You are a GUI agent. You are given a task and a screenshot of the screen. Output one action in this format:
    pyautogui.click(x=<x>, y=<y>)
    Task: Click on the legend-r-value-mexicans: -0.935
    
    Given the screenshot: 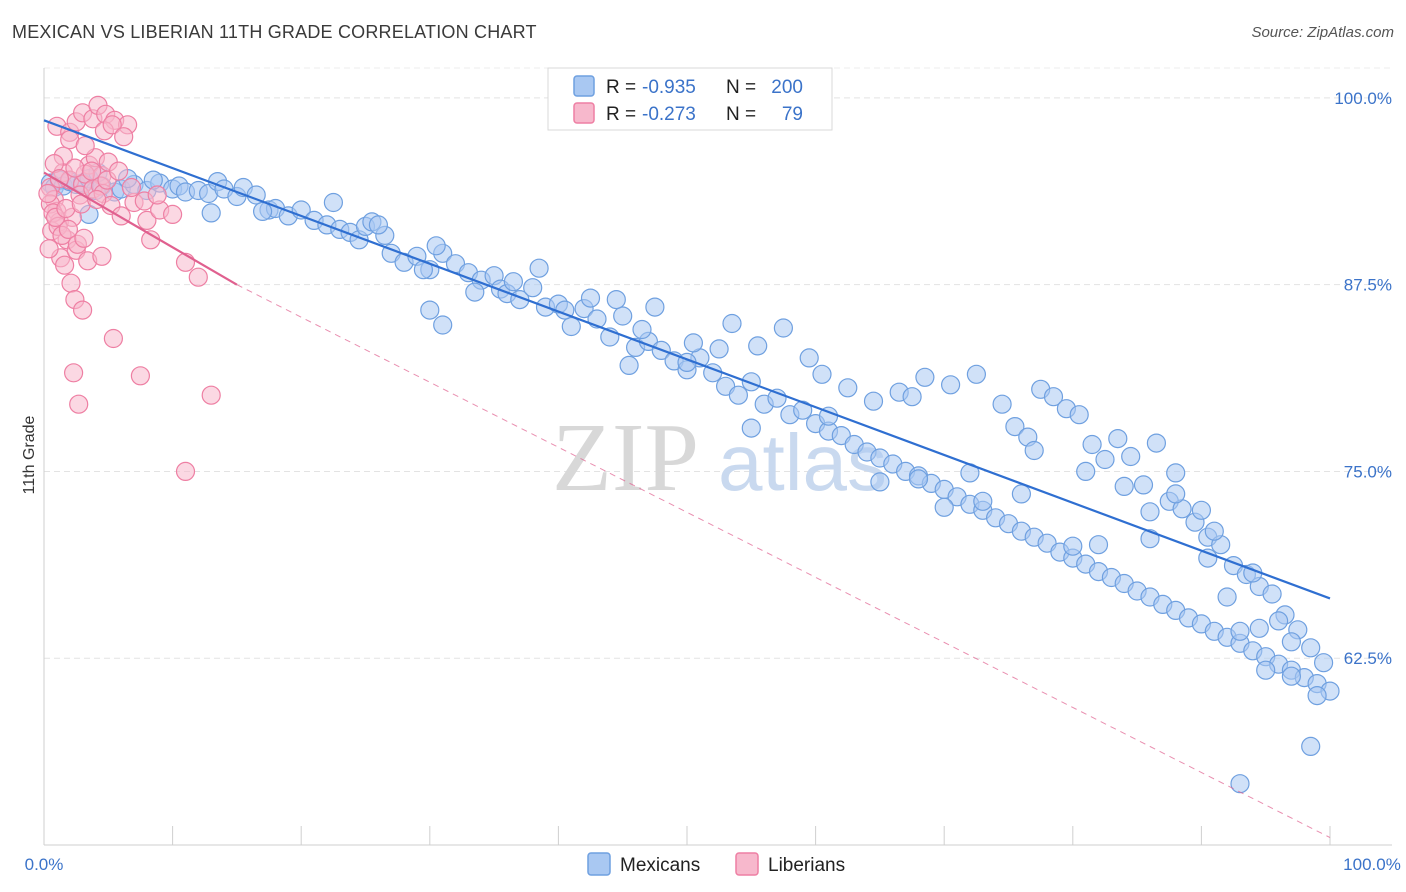 What is the action you would take?
    pyautogui.click(x=669, y=87)
    